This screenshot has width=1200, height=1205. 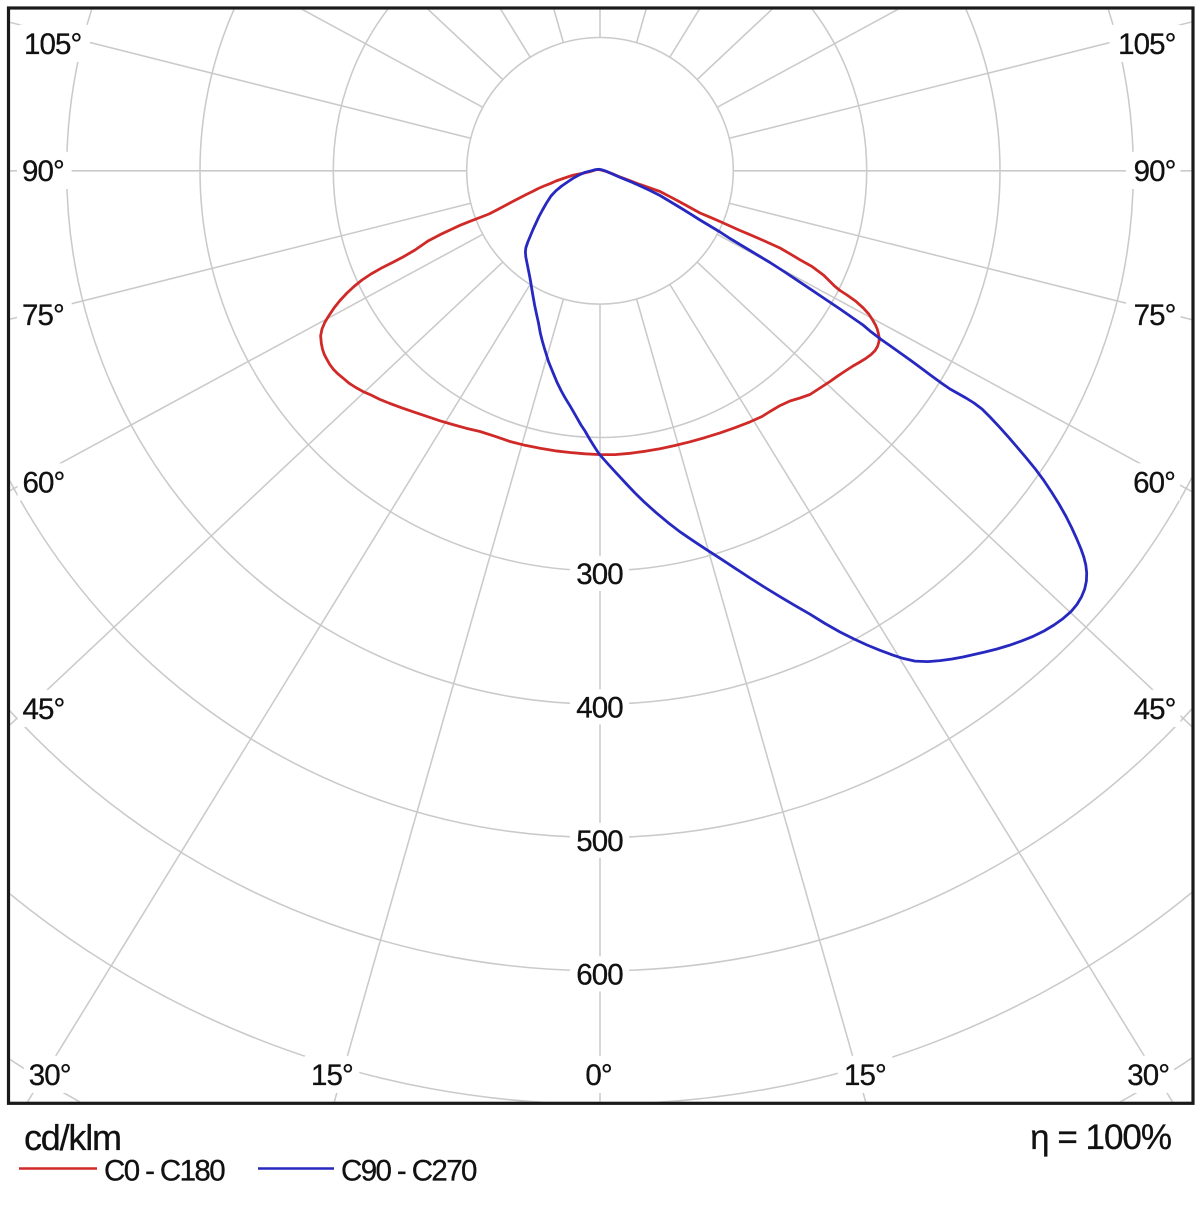 I want to click on svg-text: 0°, so click(x=598, y=1075).